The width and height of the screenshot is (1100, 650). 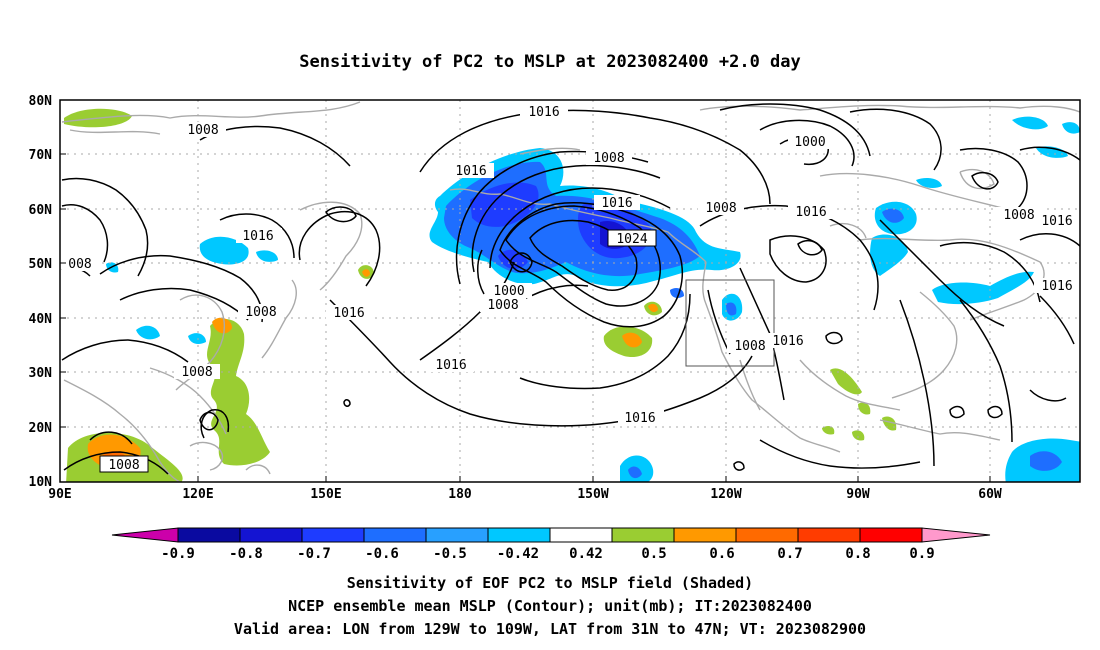 I want to click on lat-label: 10N, so click(x=41, y=482).